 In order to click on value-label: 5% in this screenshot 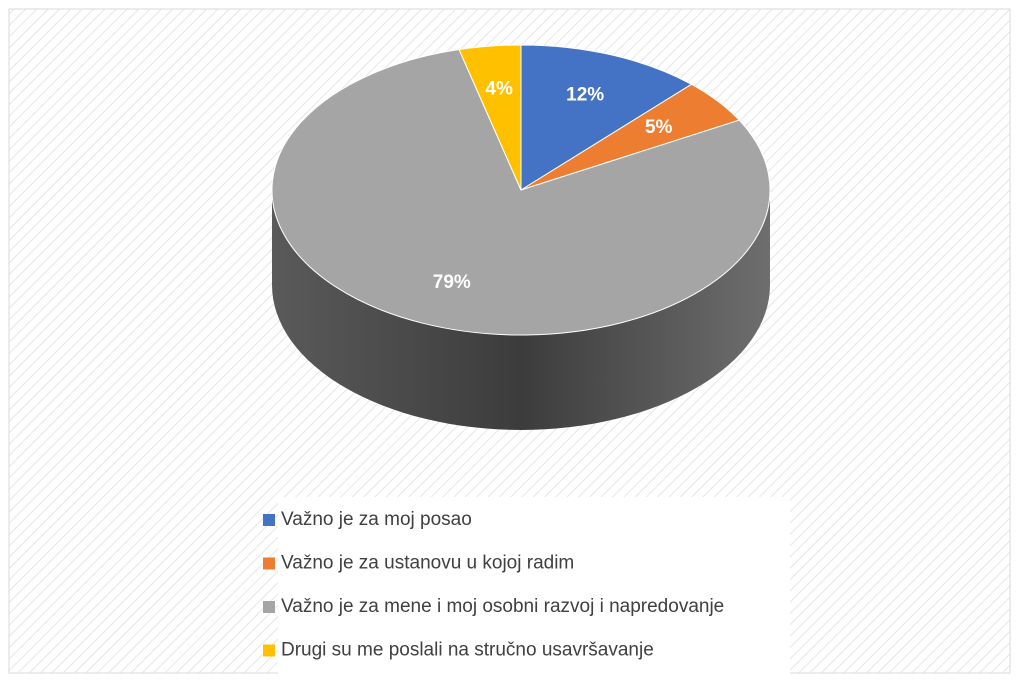, I will do `click(659, 127)`.